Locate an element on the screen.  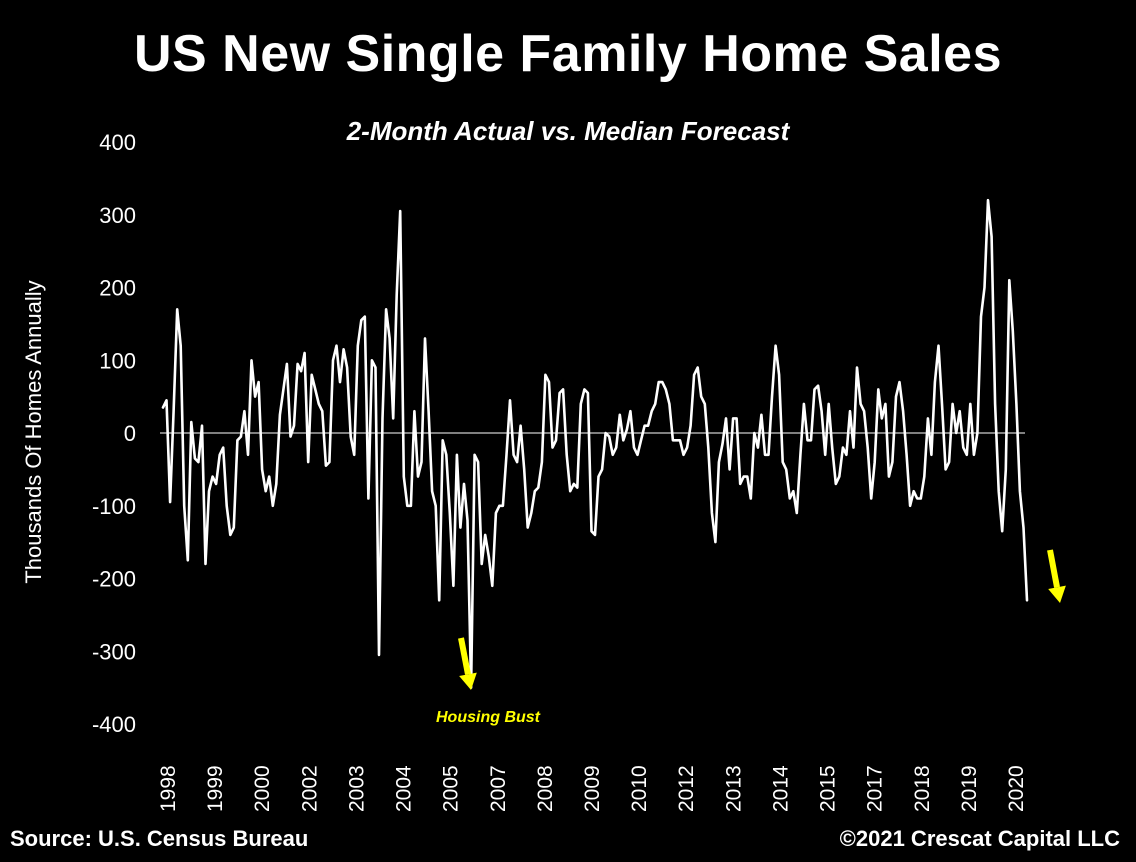
x-tick-label: 2012 is located at coordinates (686, 788).